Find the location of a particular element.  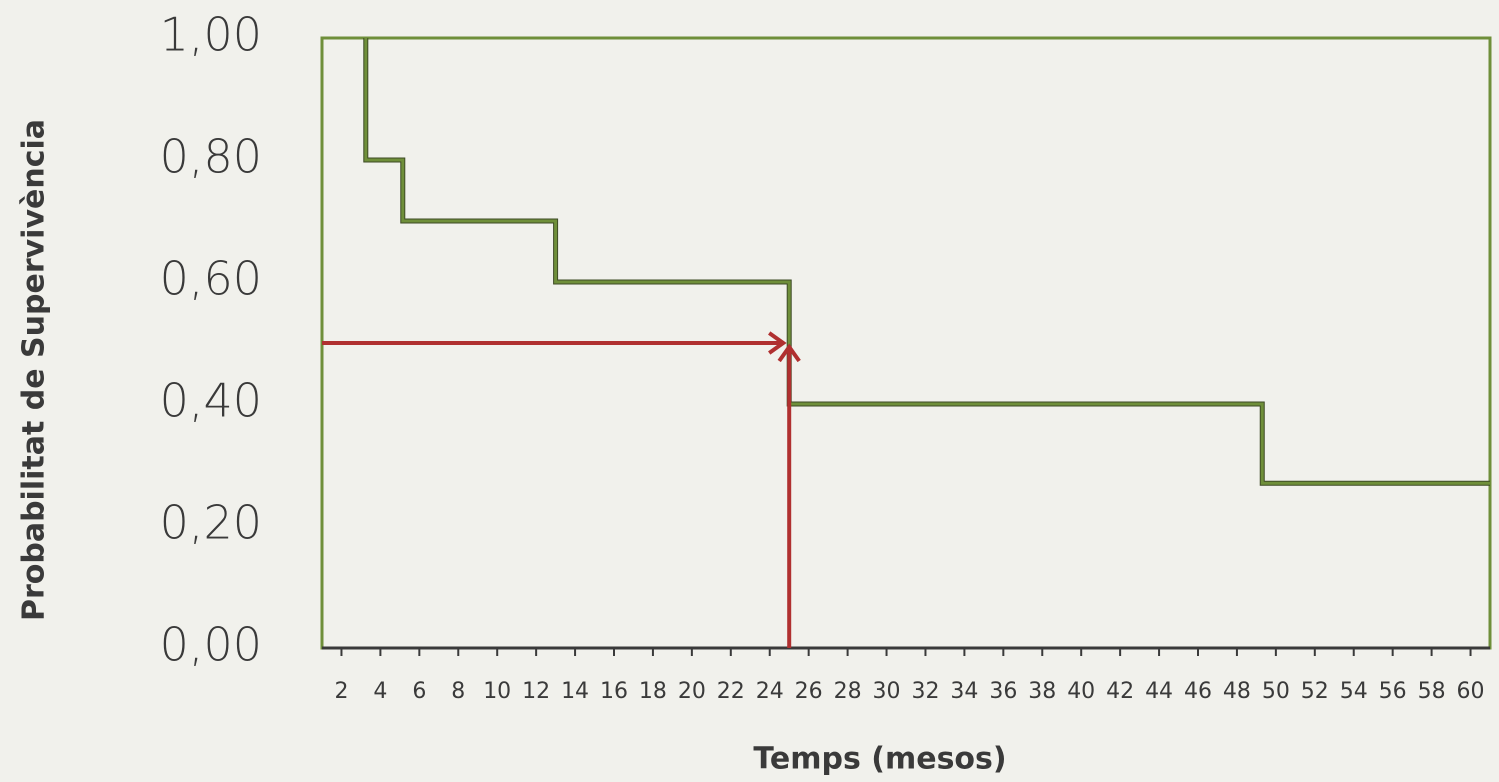

x-tick-label: 26 is located at coordinates (809, 691).